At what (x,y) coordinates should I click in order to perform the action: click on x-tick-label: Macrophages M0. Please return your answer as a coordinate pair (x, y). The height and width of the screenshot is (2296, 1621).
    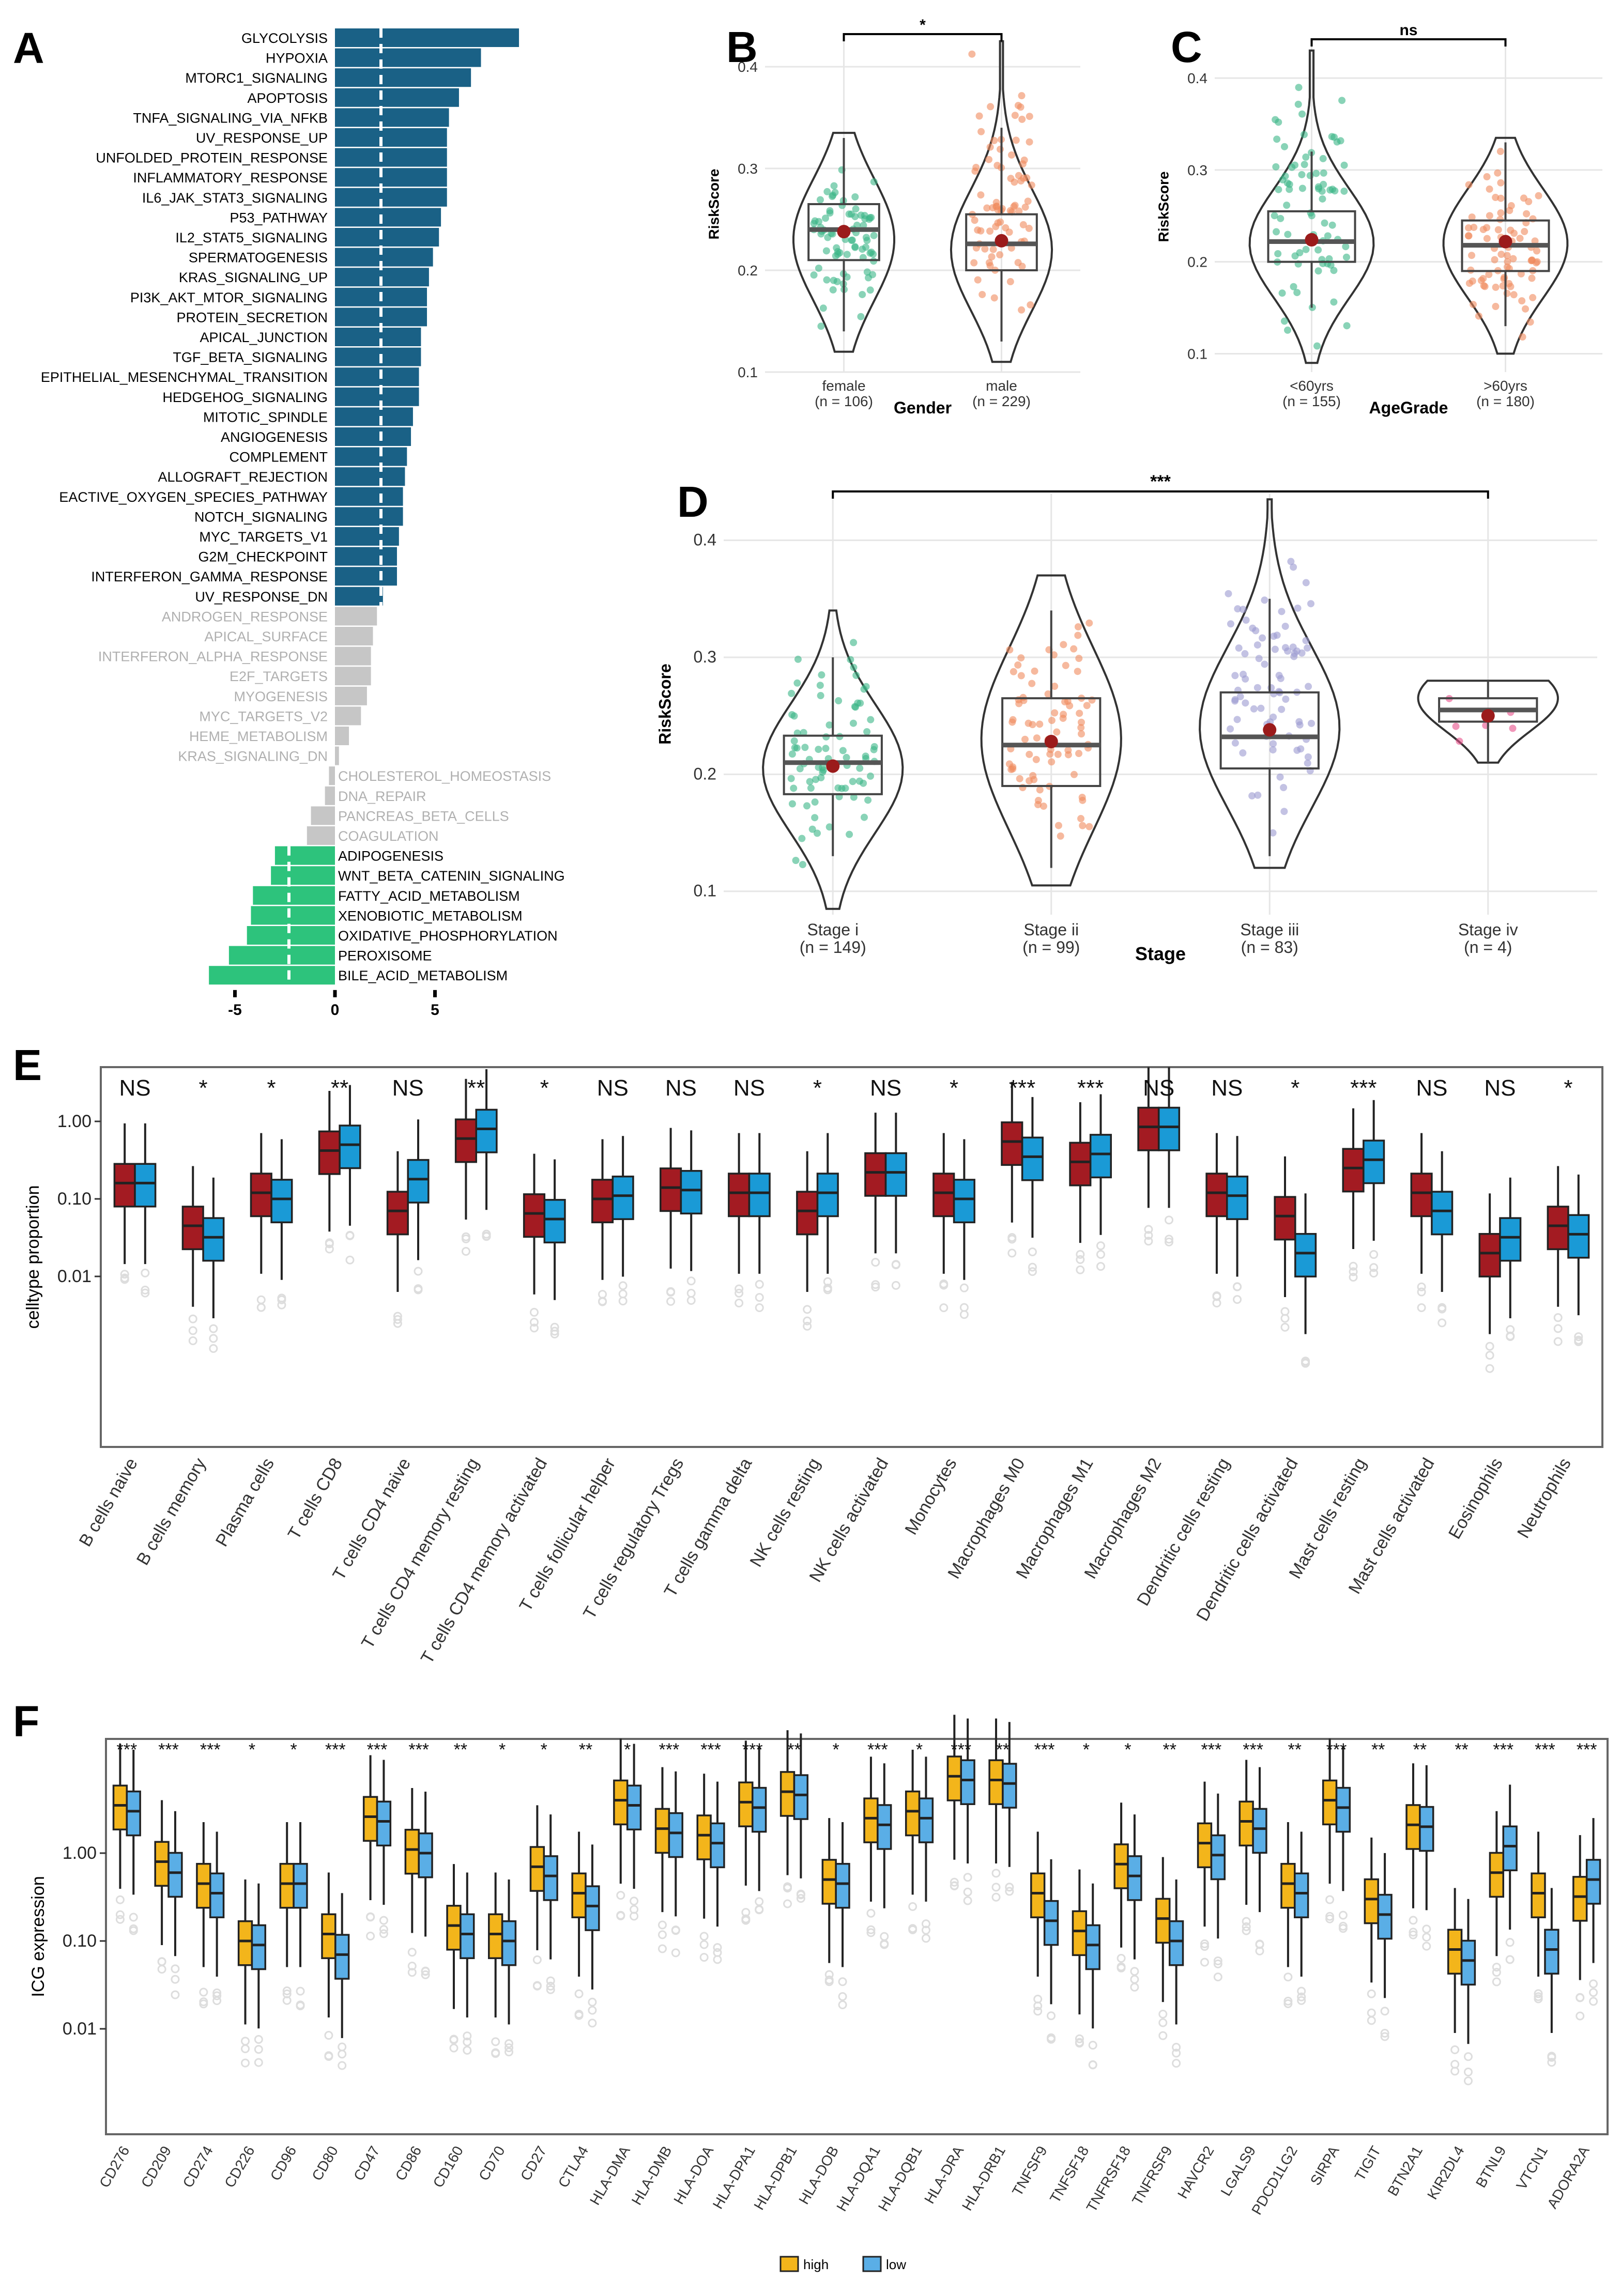
    Looking at the image, I should click on (987, 1518).